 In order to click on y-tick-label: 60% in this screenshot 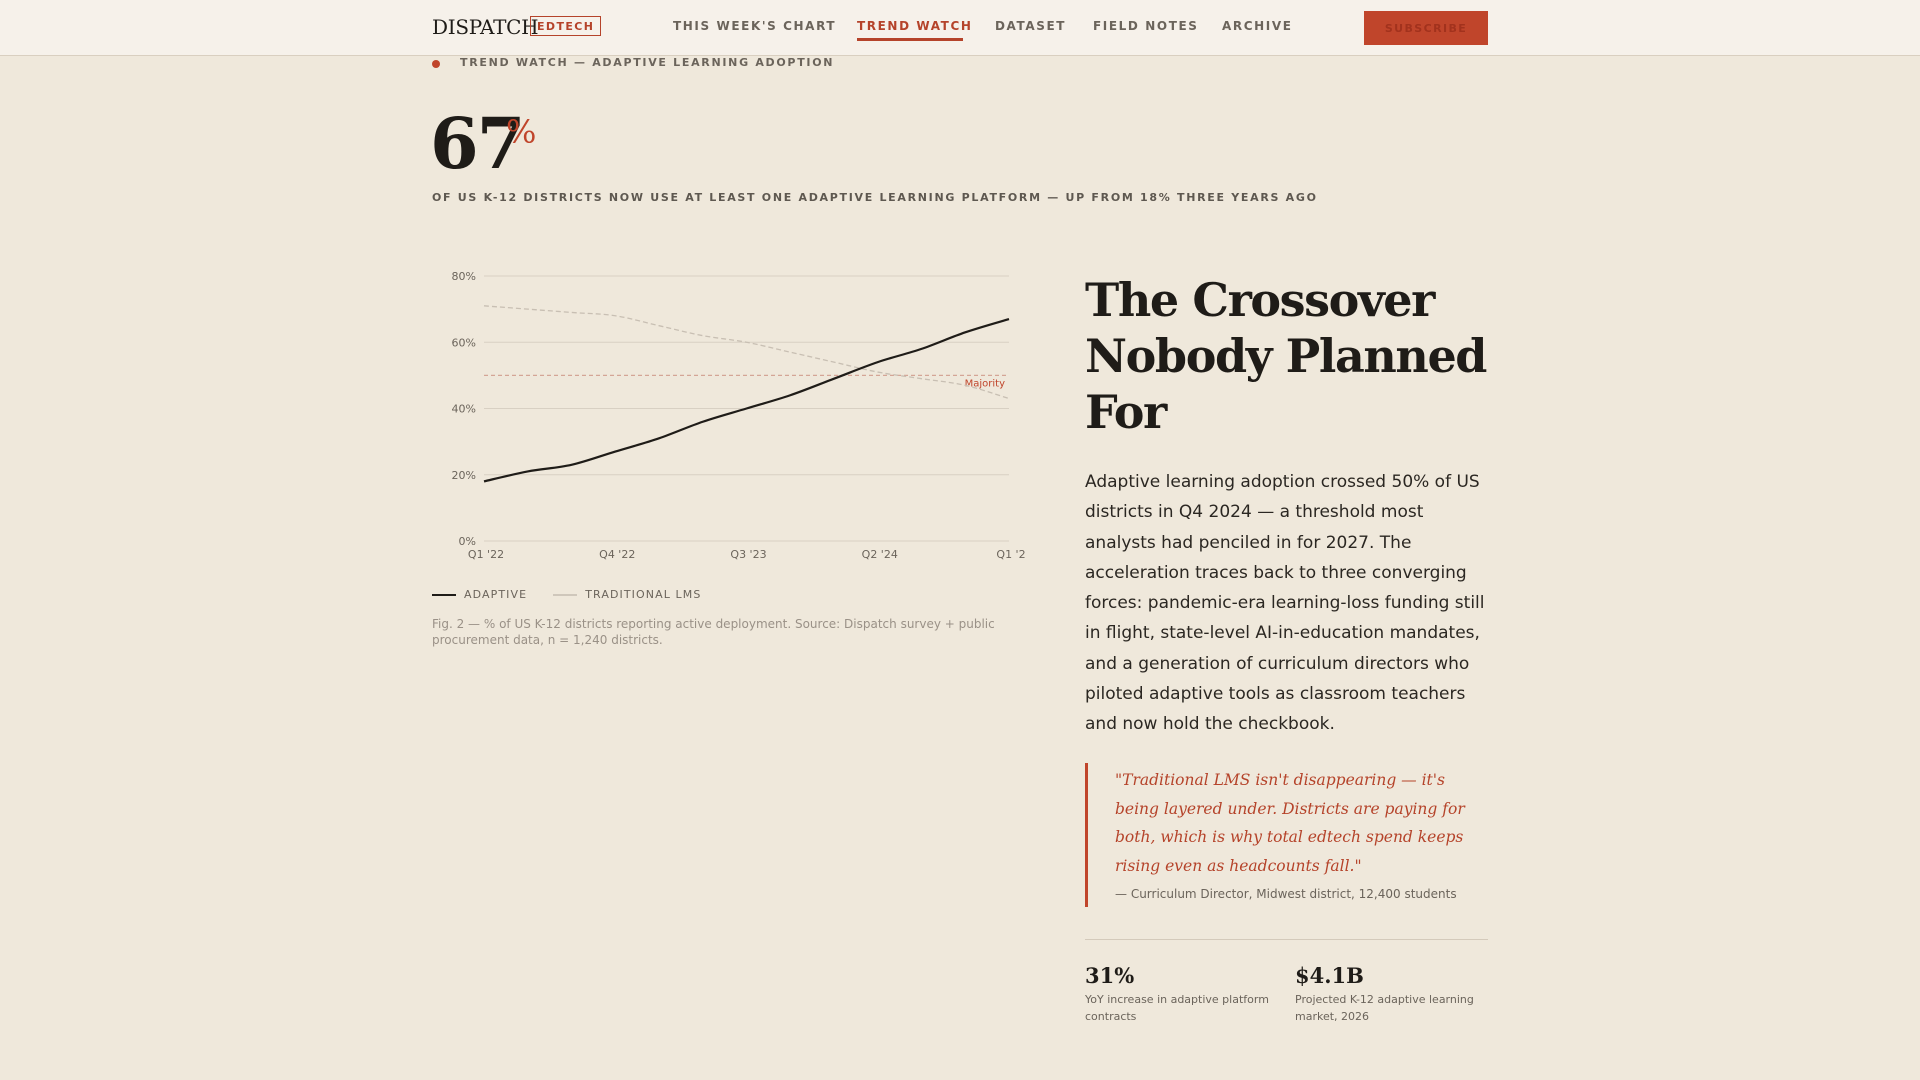, I will do `click(464, 342)`.